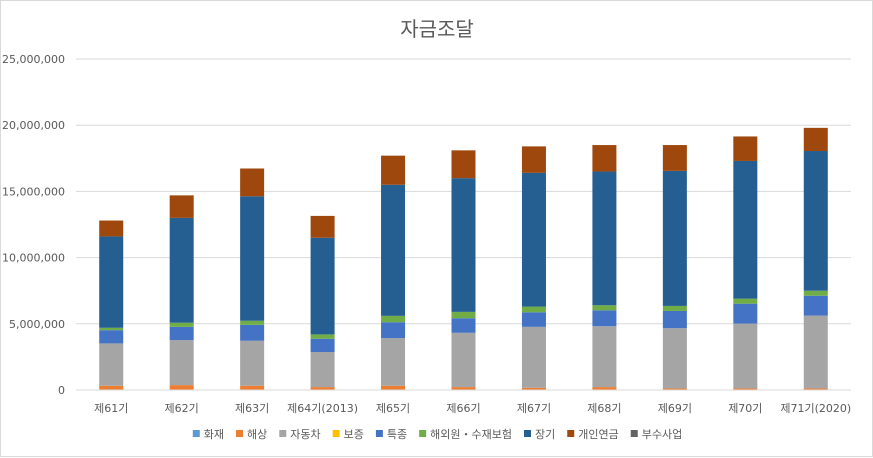 This screenshot has height=458, width=873. What do you see at coordinates (545, 434) in the screenshot?
I see `legend-label: 장기` at bounding box center [545, 434].